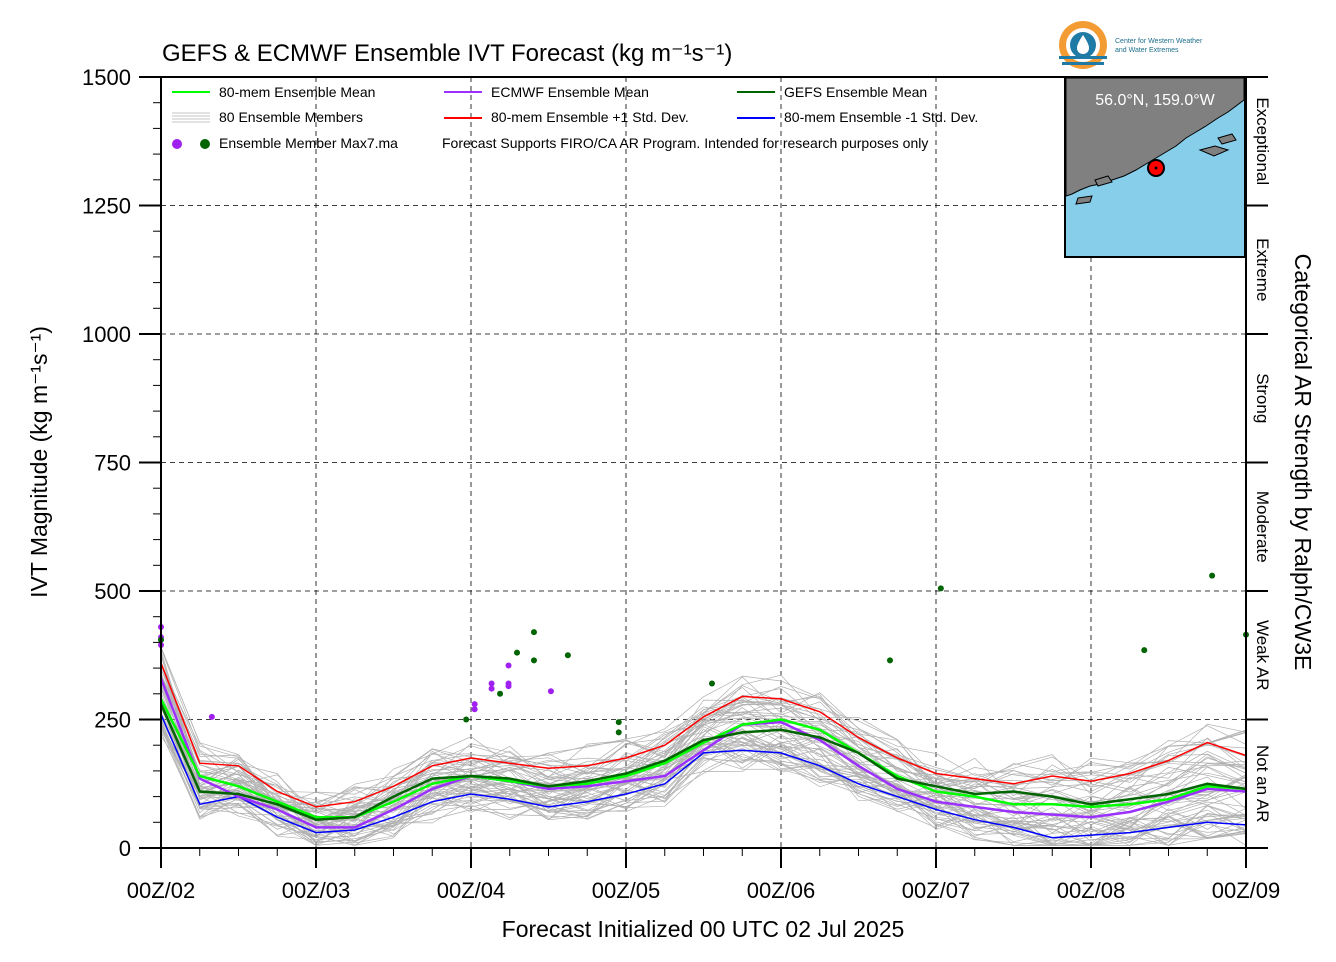  I want to click on y-tick-label: 1250, so click(106, 206).